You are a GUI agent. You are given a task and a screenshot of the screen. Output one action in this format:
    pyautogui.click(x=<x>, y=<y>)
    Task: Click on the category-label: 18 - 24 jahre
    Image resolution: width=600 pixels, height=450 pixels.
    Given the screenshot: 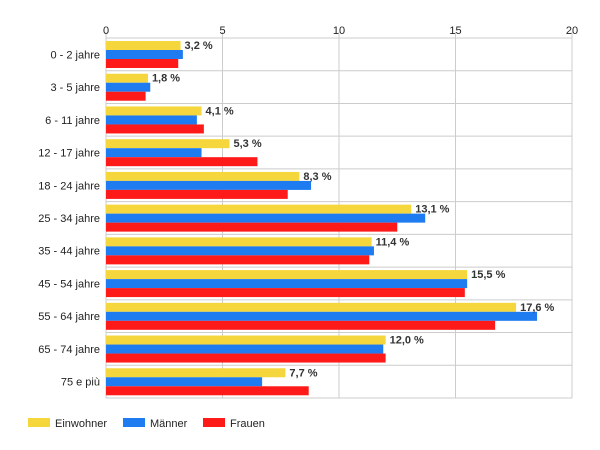 What is the action you would take?
    pyautogui.click(x=69, y=186)
    